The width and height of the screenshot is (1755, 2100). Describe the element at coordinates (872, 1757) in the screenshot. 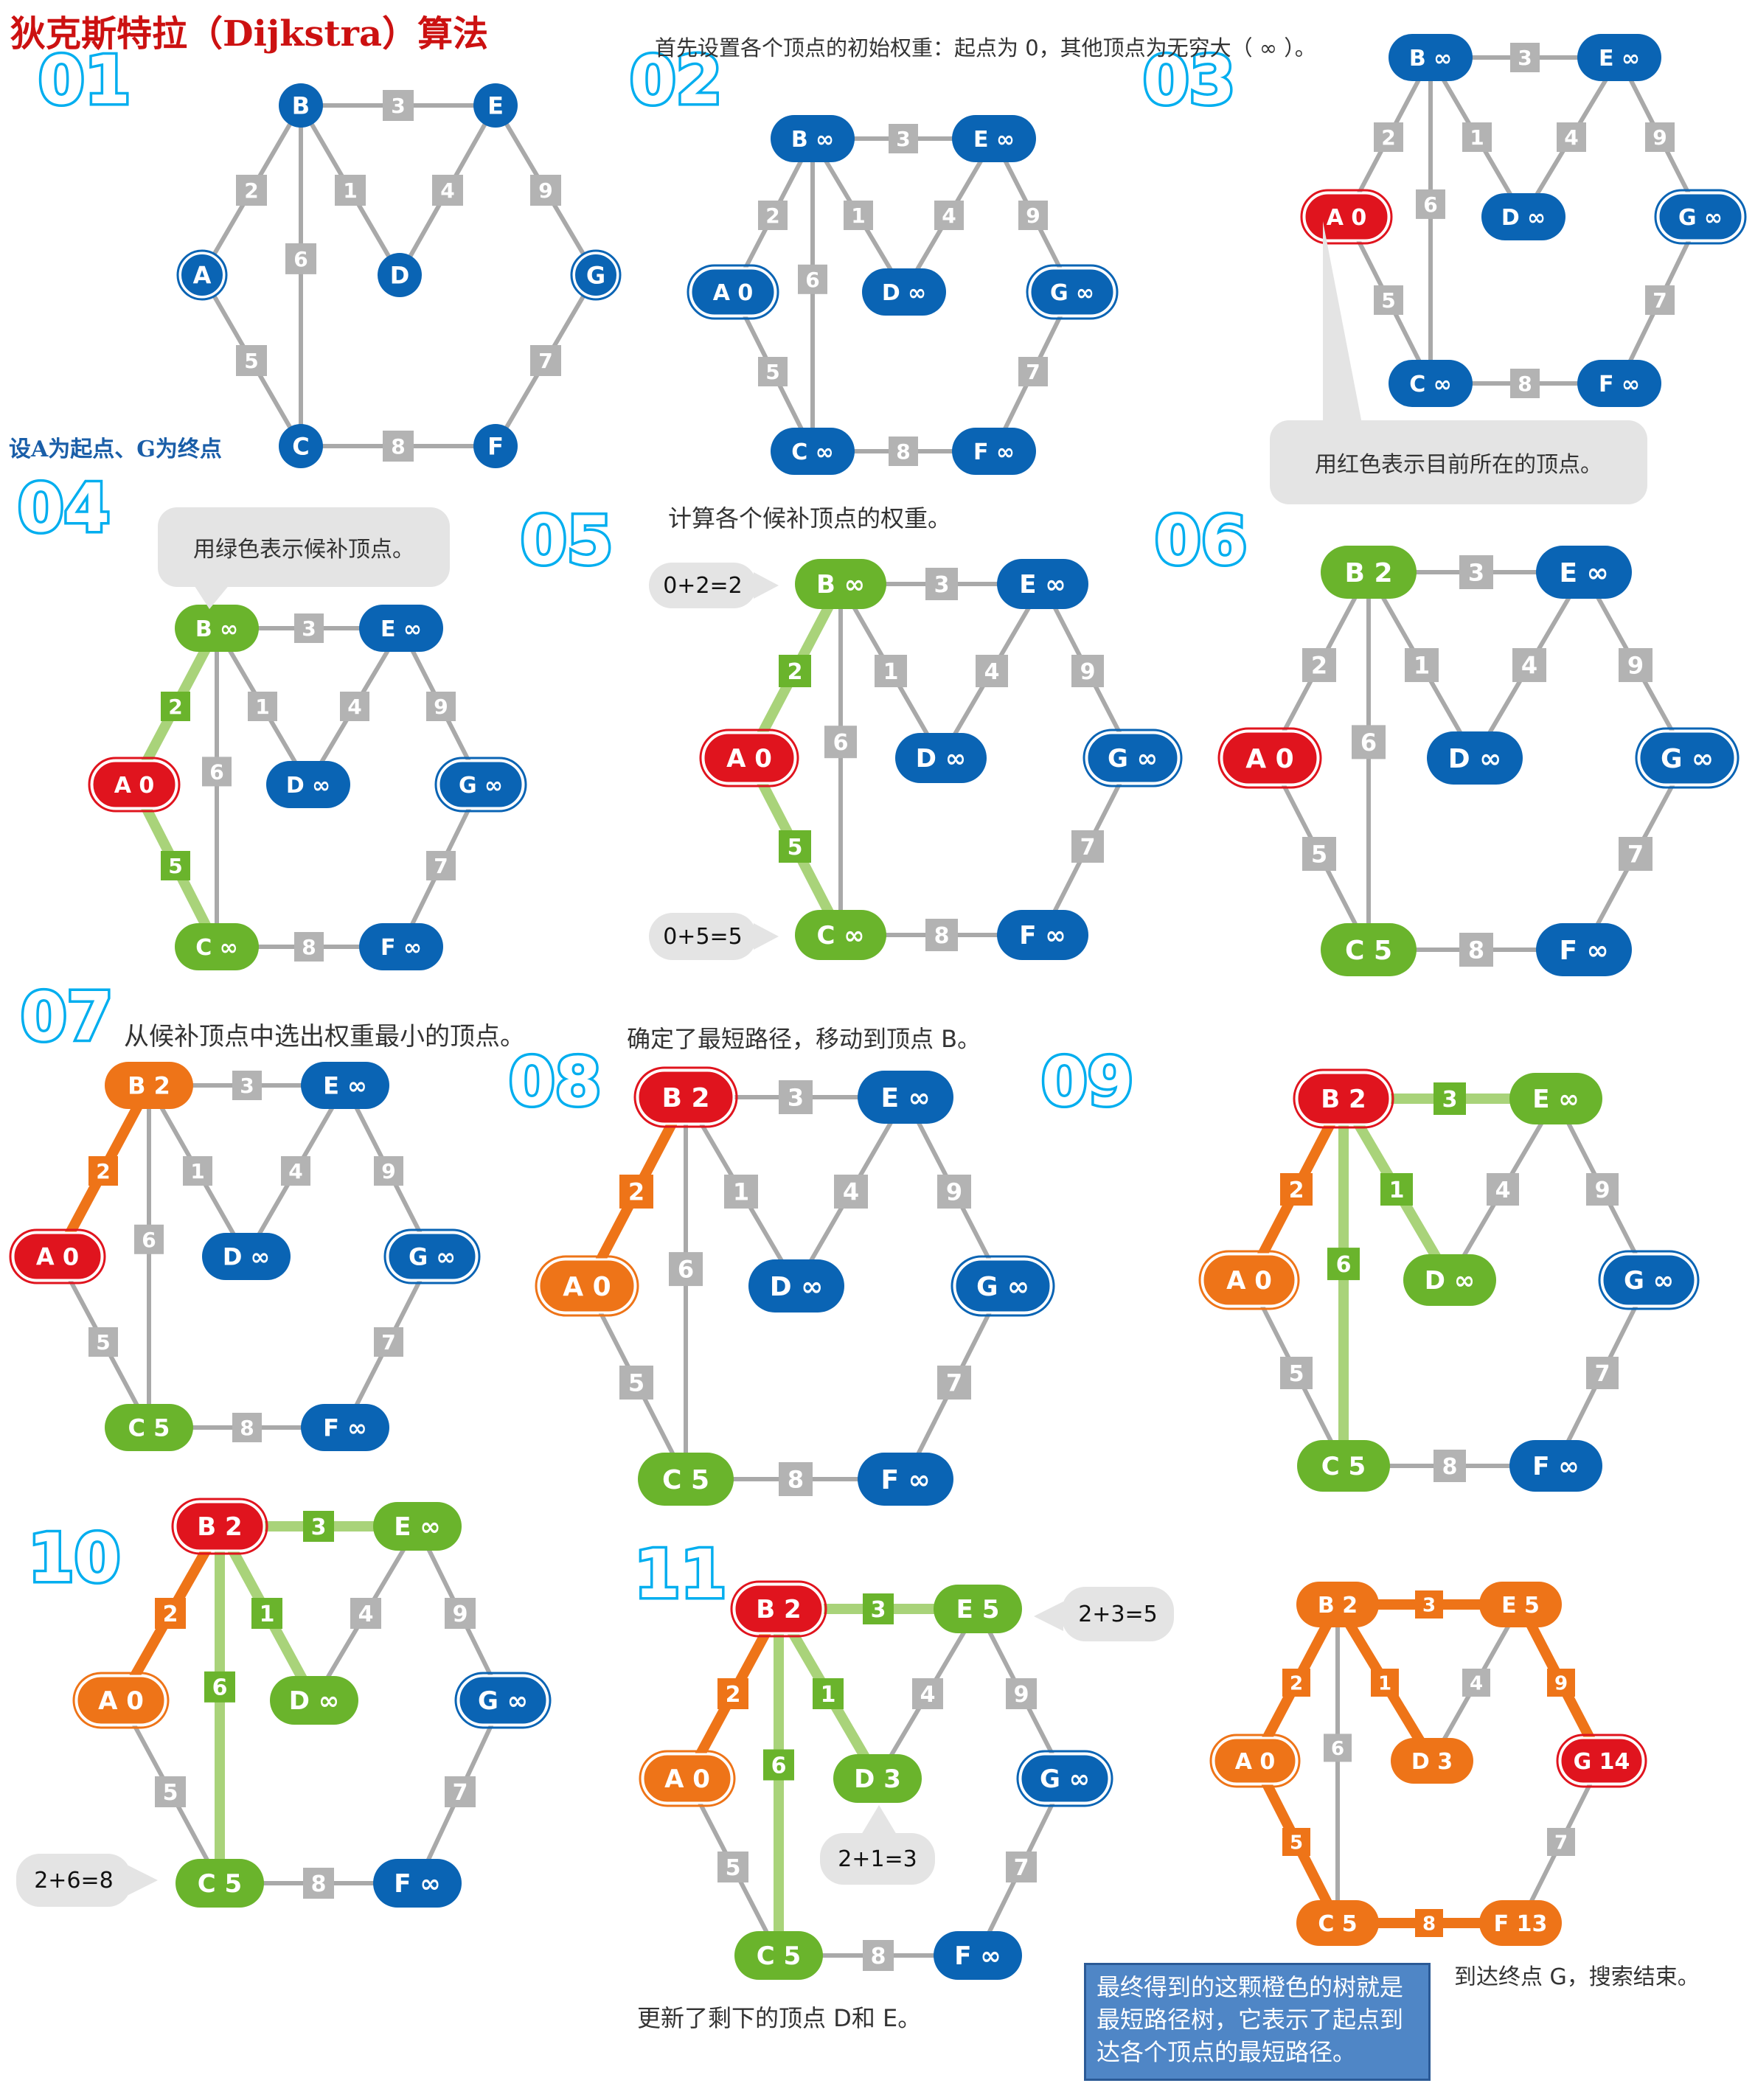

I see `panel-11: 11 2 5 6 1 3 4 9 8 7 A 0 B 2 C 5 D 3 E 5 F ∞ G ∞` at that location.